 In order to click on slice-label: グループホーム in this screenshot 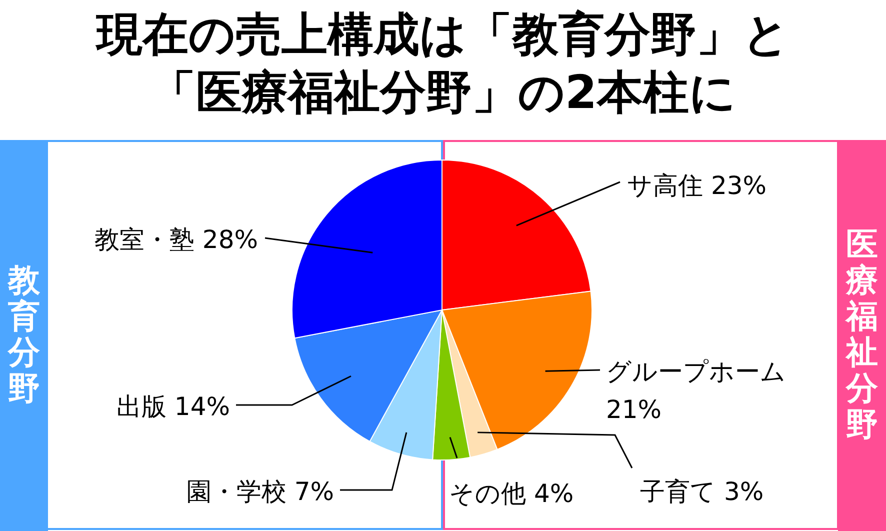, I will do `click(696, 371)`.